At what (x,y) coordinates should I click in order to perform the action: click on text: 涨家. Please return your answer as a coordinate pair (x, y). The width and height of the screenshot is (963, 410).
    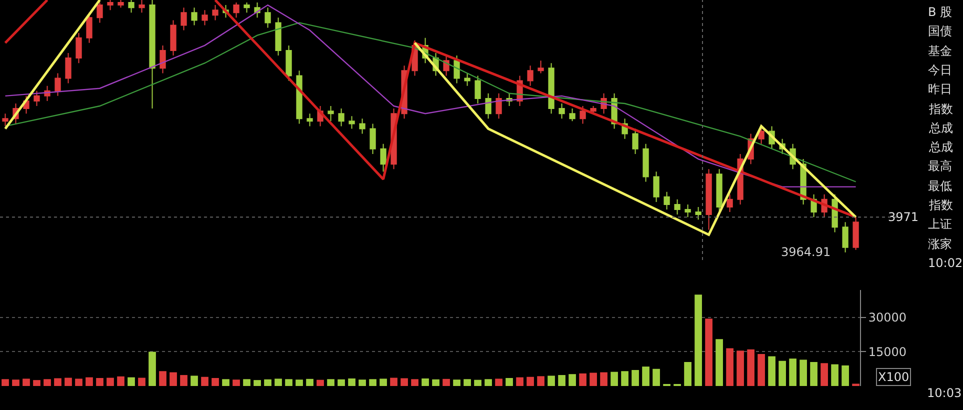
    Looking at the image, I should click on (940, 244).